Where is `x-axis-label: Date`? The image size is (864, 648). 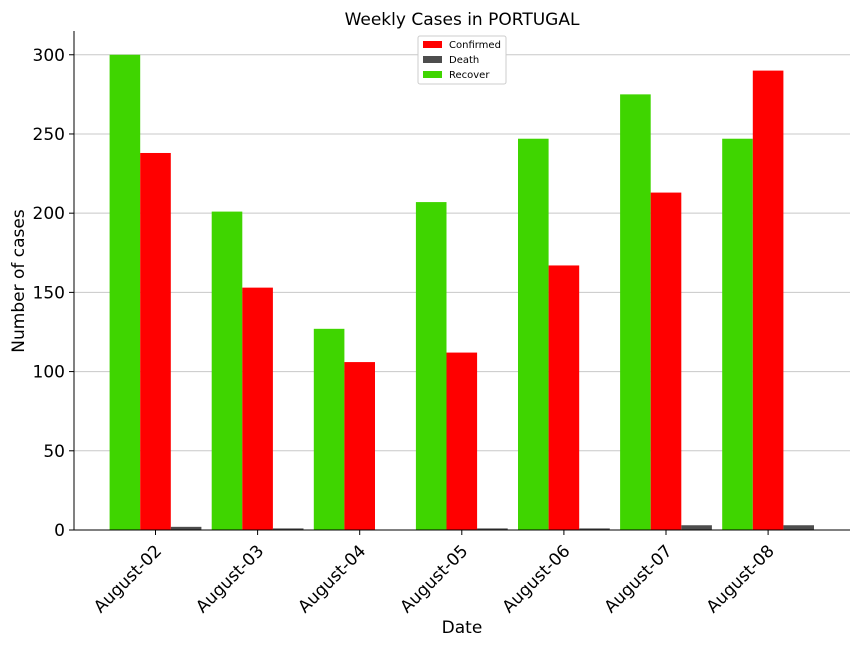 x-axis-label: Date is located at coordinates (462, 628).